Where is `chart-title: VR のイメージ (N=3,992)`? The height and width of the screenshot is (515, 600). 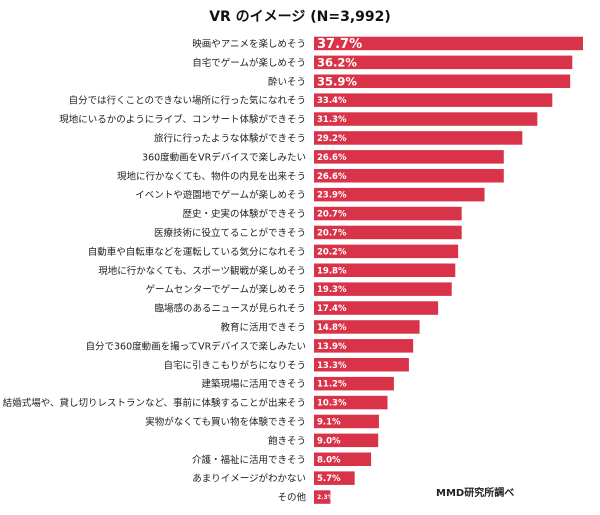 chart-title: VR のイメージ (N=3,992) is located at coordinates (300, 17).